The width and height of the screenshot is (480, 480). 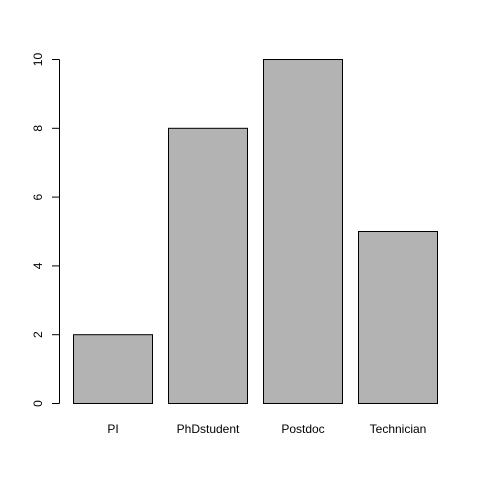 I want to click on y-tick-label-6: 6, so click(x=38, y=196).